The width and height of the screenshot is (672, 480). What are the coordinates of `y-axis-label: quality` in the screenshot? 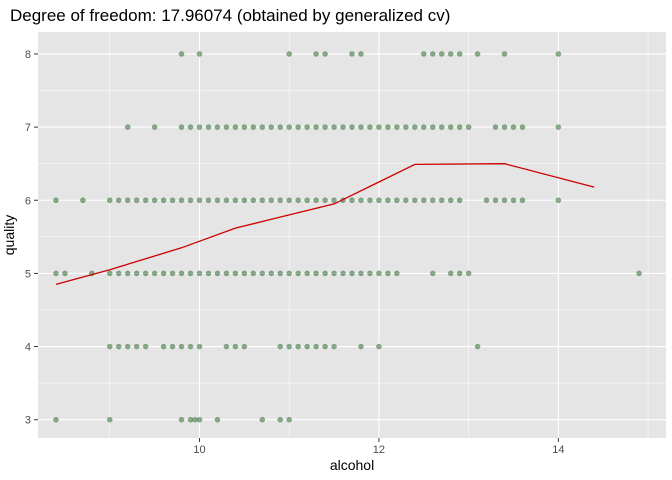 It's located at (9, 235).